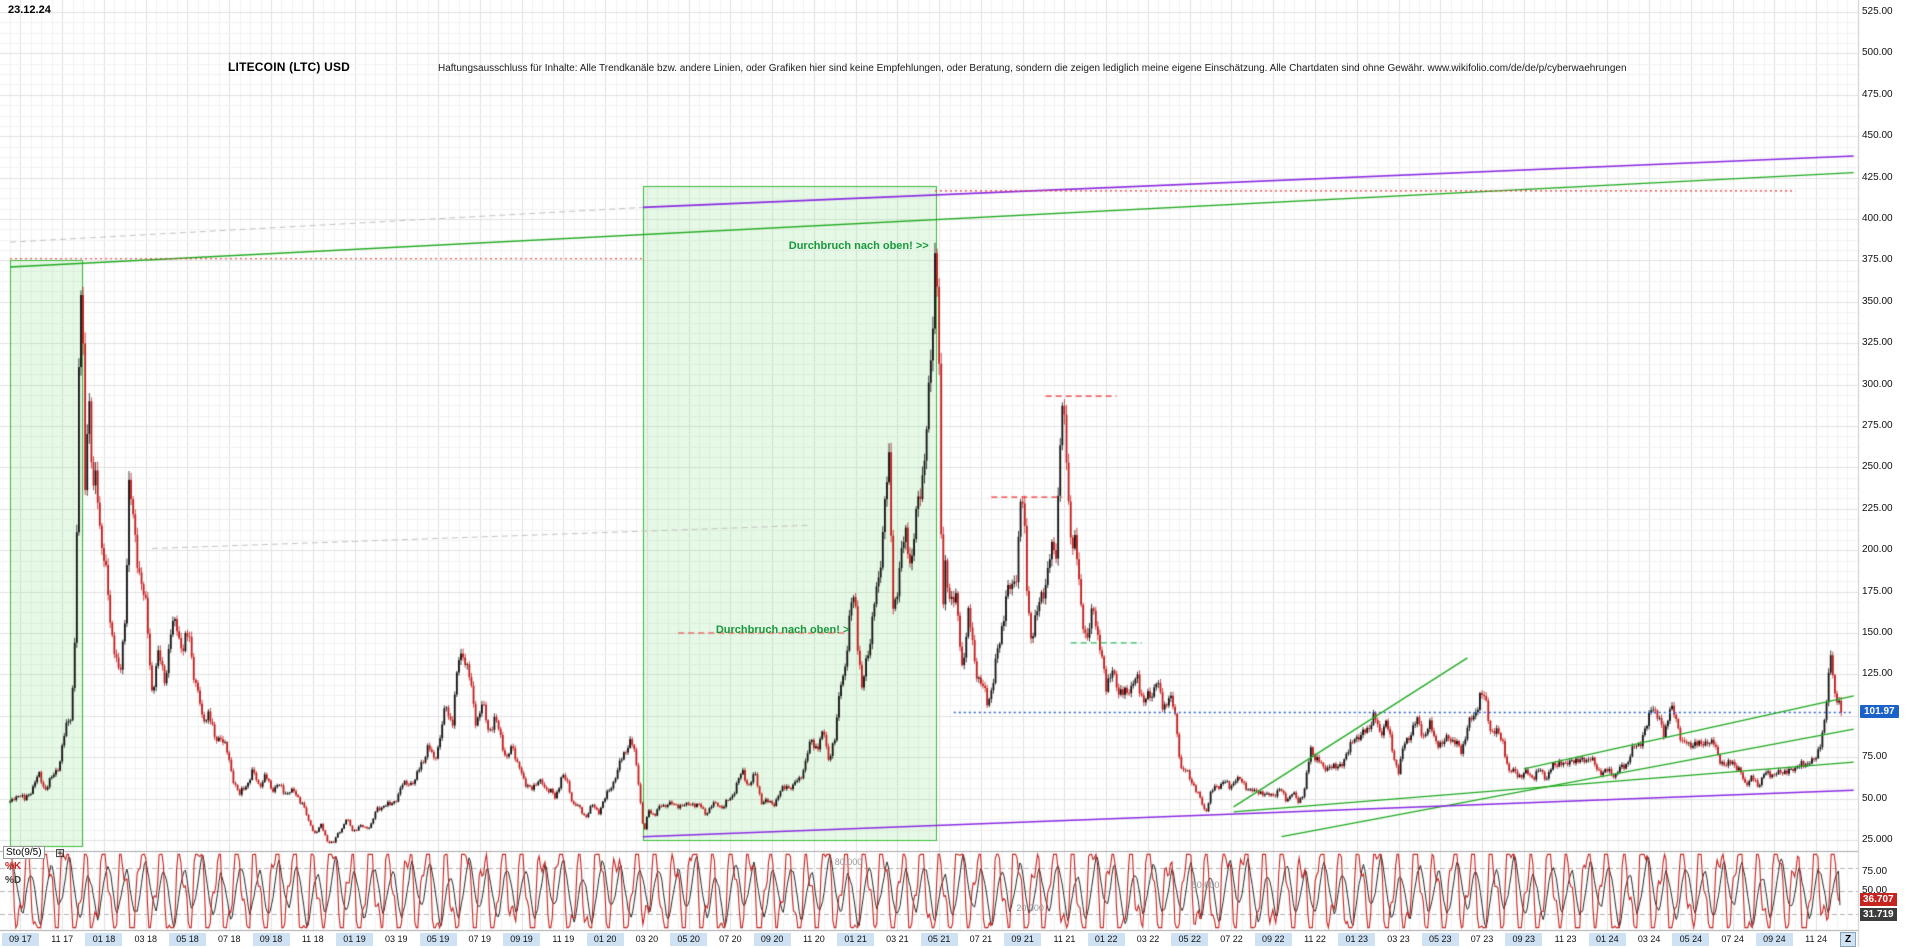 Image resolution: width=1916 pixels, height=948 pixels. What do you see at coordinates (13, 880) in the screenshot?
I see `stochastic-d-label: %D` at bounding box center [13, 880].